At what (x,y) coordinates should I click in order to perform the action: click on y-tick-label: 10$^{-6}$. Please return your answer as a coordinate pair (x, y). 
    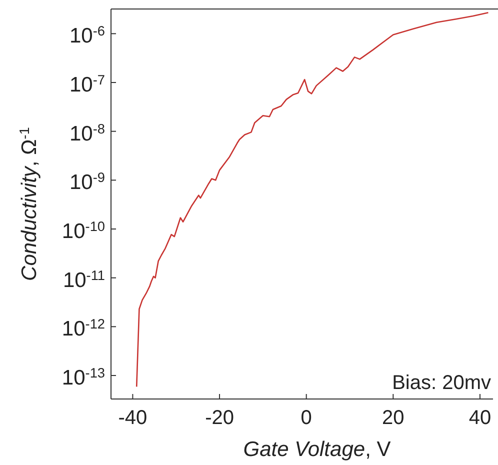
    Looking at the image, I should click on (87, 35).